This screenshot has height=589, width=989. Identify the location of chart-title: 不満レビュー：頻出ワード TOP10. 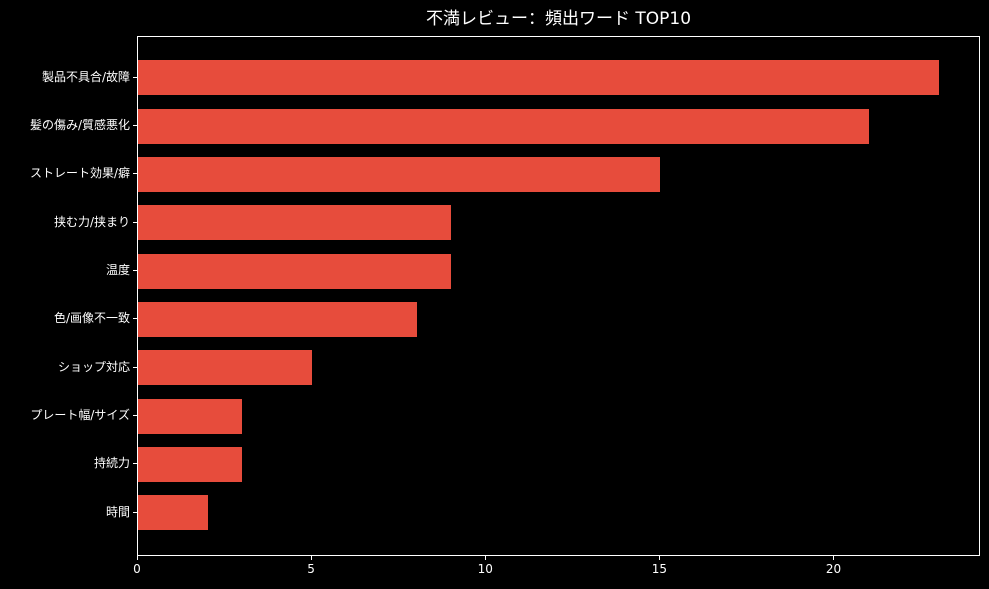
(558, 19).